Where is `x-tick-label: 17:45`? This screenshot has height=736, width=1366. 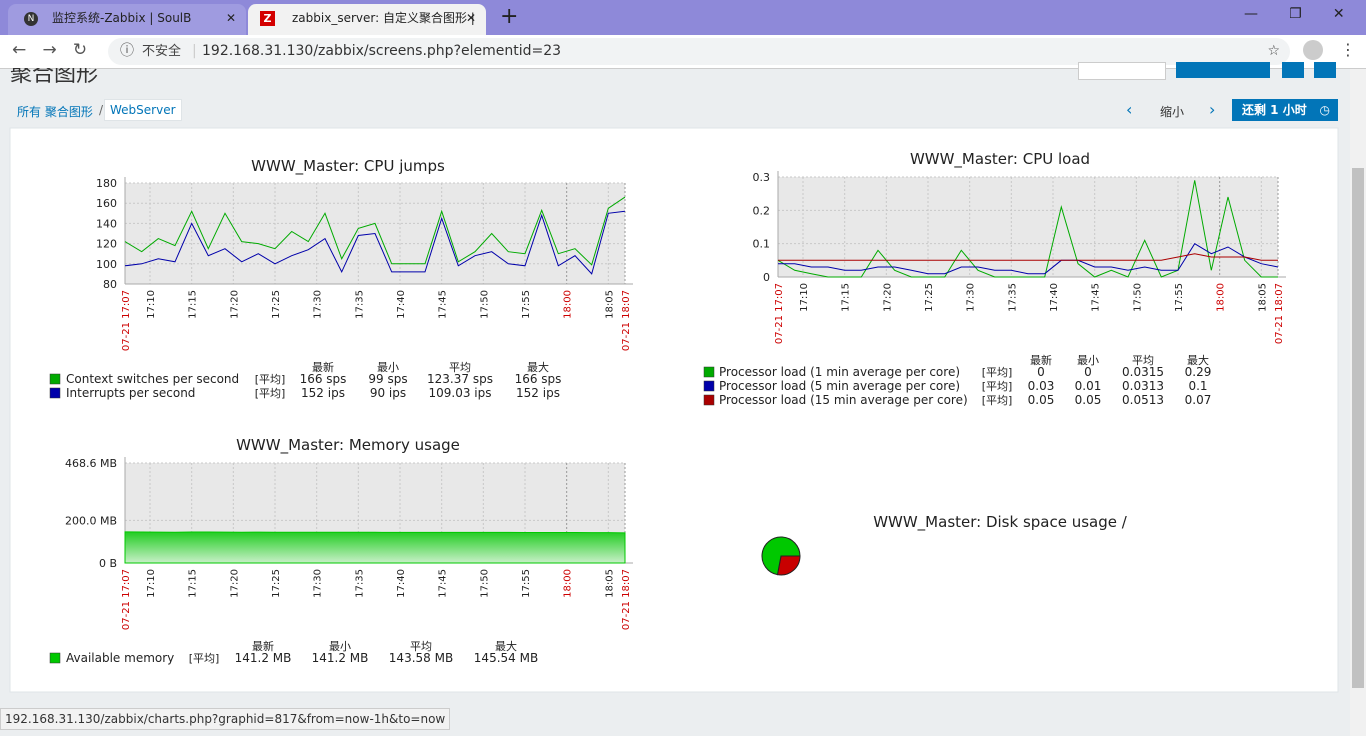
x-tick-label: 17:45 is located at coordinates (443, 304).